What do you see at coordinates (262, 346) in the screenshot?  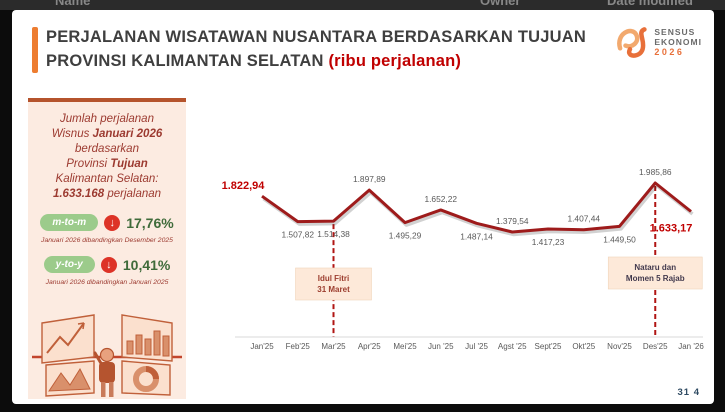 I see `svg-text: Jan'25` at bounding box center [262, 346].